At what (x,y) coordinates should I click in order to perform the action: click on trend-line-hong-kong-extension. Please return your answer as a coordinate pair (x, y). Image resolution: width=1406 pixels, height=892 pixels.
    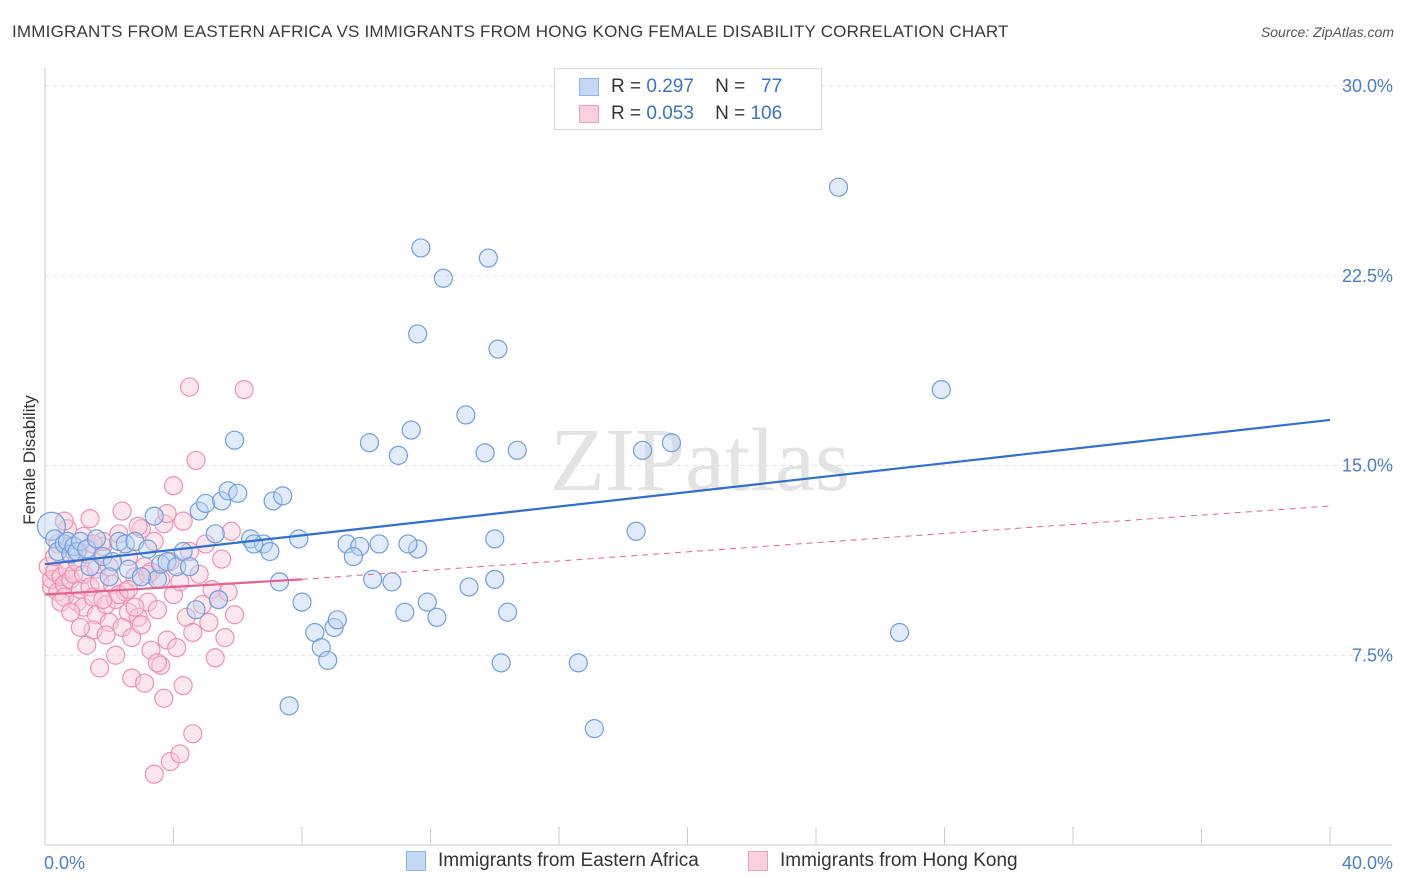
    Looking at the image, I should click on (816, 542).